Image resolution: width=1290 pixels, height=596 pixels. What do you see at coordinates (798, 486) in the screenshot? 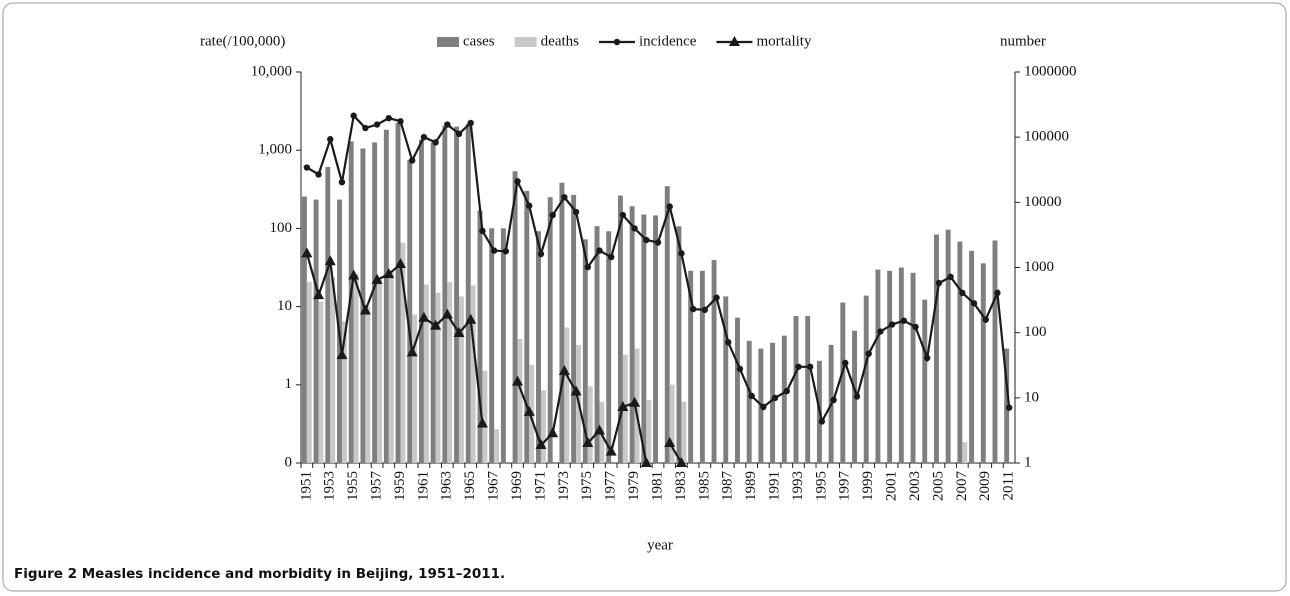
I see `x-tick-label: 1993` at bounding box center [798, 486].